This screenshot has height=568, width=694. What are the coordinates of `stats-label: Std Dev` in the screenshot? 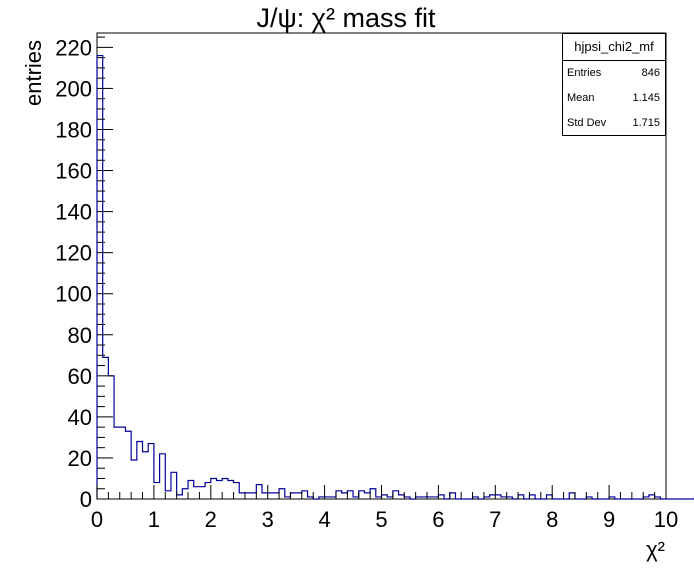 It's located at (587, 123).